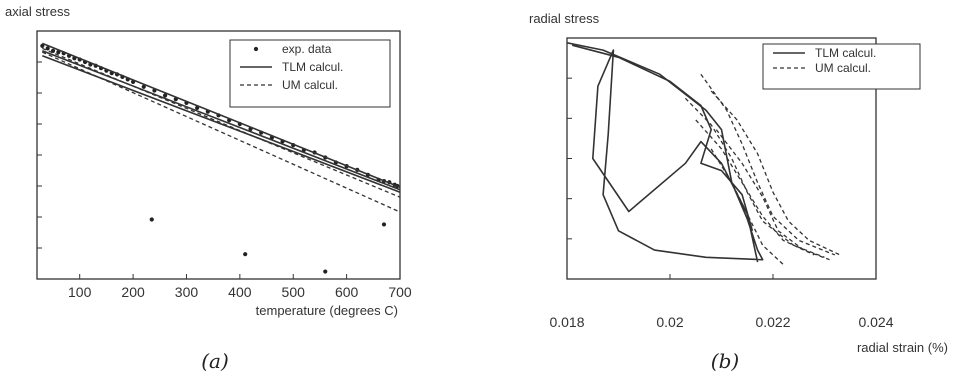 This screenshot has width=953, height=379. Describe the element at coordinates (187, 292) in the screenshot. I see `x-tick-label: 300` at that location.